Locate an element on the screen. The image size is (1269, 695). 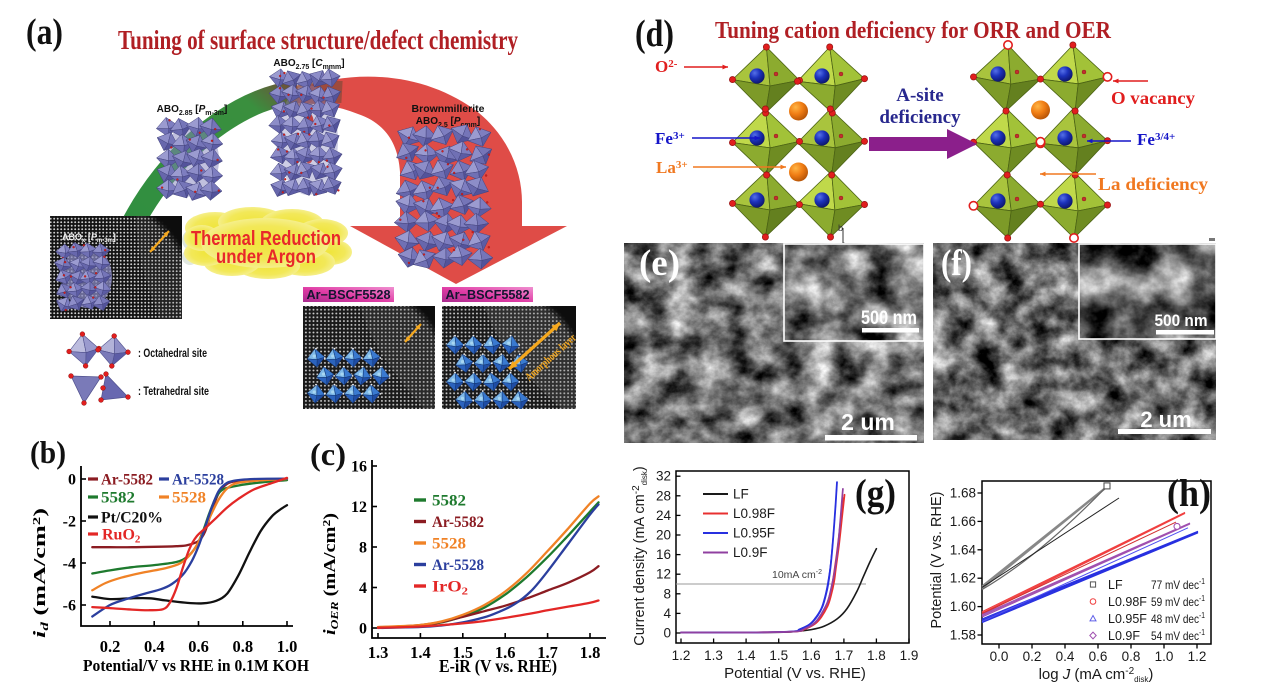
svg-text: id (mA/cm2) is located at coordinates (40, 573).